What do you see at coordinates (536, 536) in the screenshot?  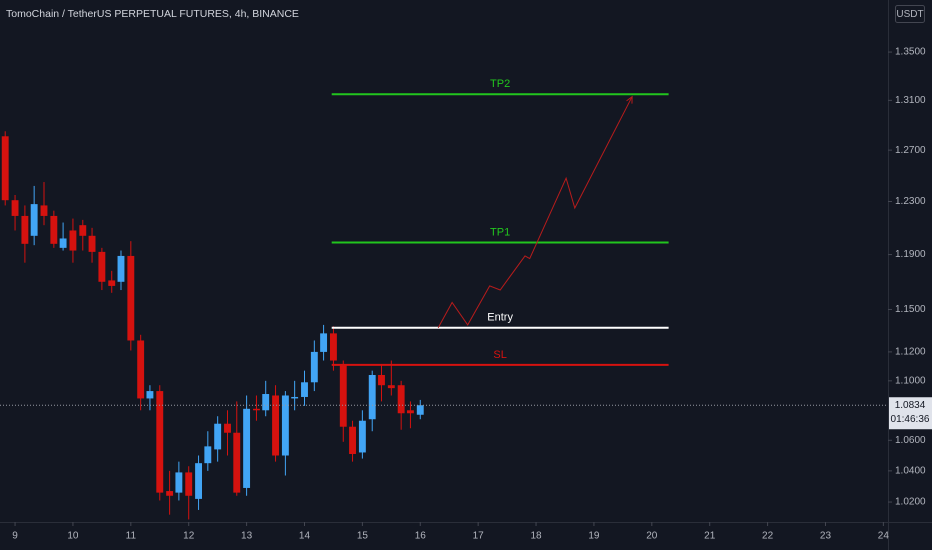 I see `x-tick-label: 18` at bounding box center [536, 536].